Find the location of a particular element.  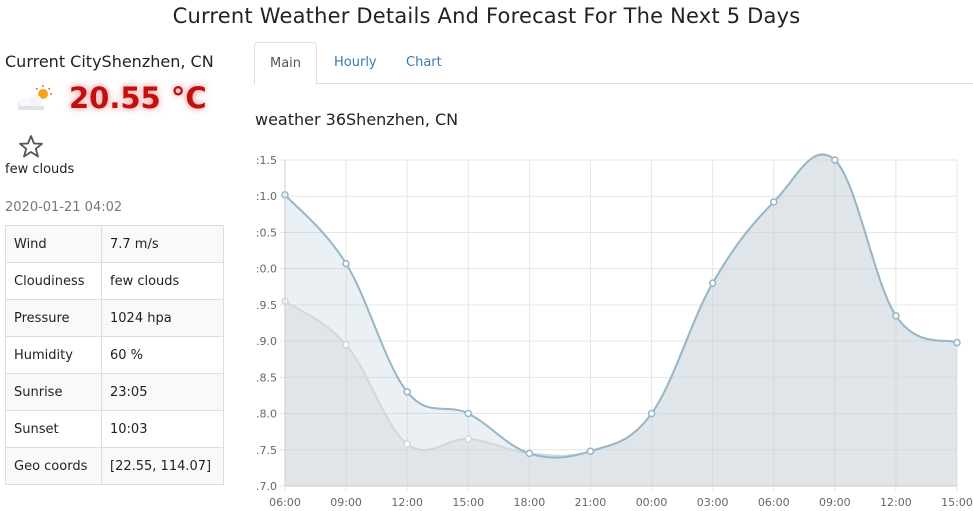

details-value: 23:05 is located at coordinates (162, 392).